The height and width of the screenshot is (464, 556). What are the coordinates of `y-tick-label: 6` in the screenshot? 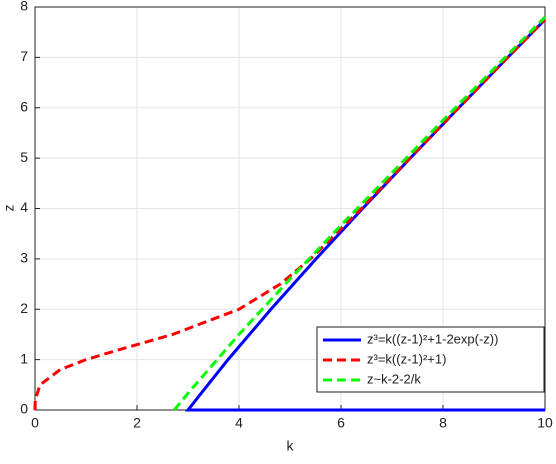 It's located at (24, 106).